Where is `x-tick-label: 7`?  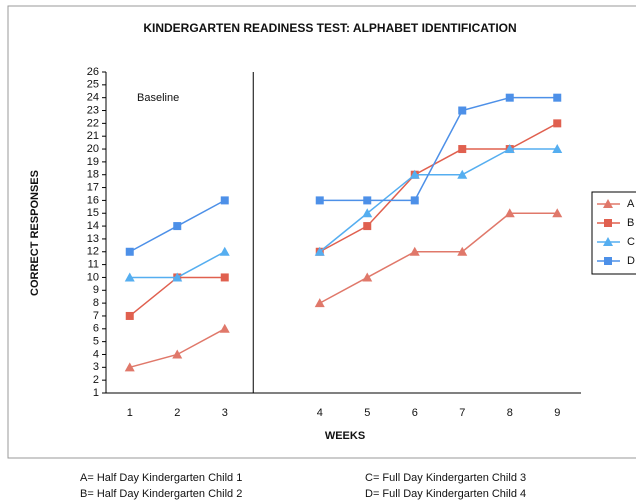
x-tick-label: 7 is located at coordinates (462, 413).